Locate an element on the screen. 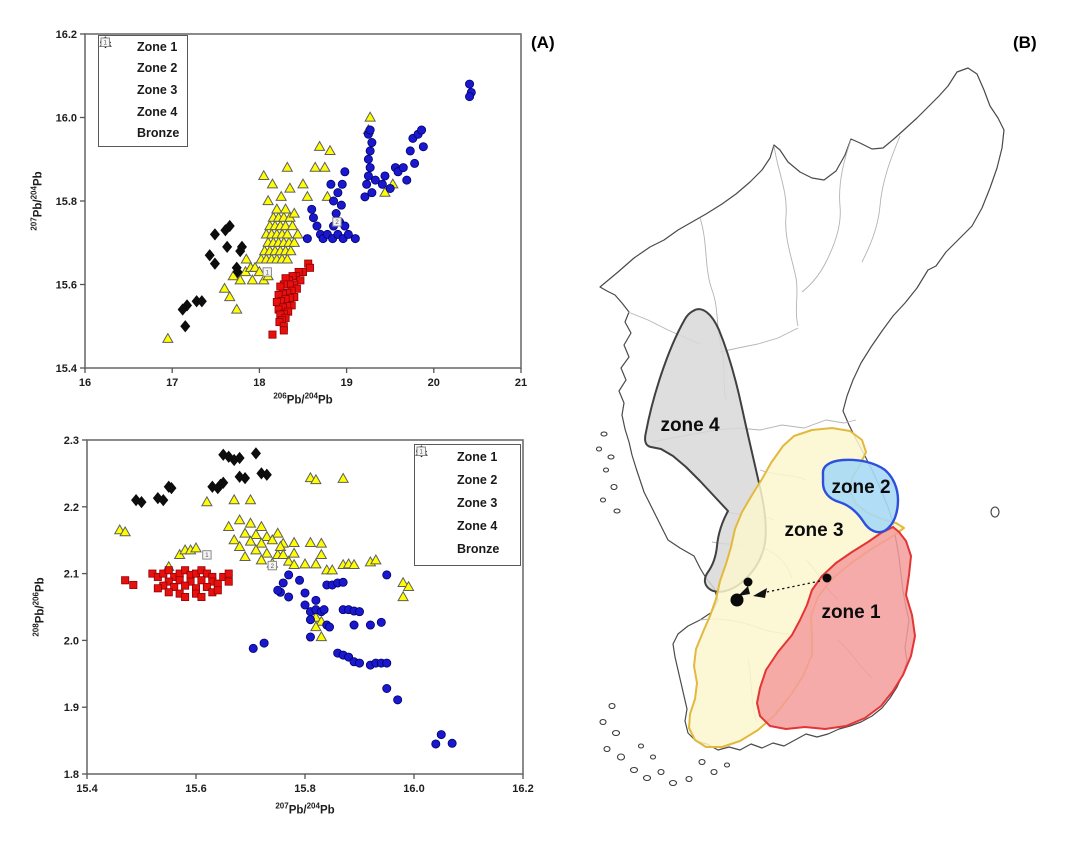 Image resolution: width=1067 pixels, height=842 pixels. x-tick-label: 21 is located at coordinates (521, 383).